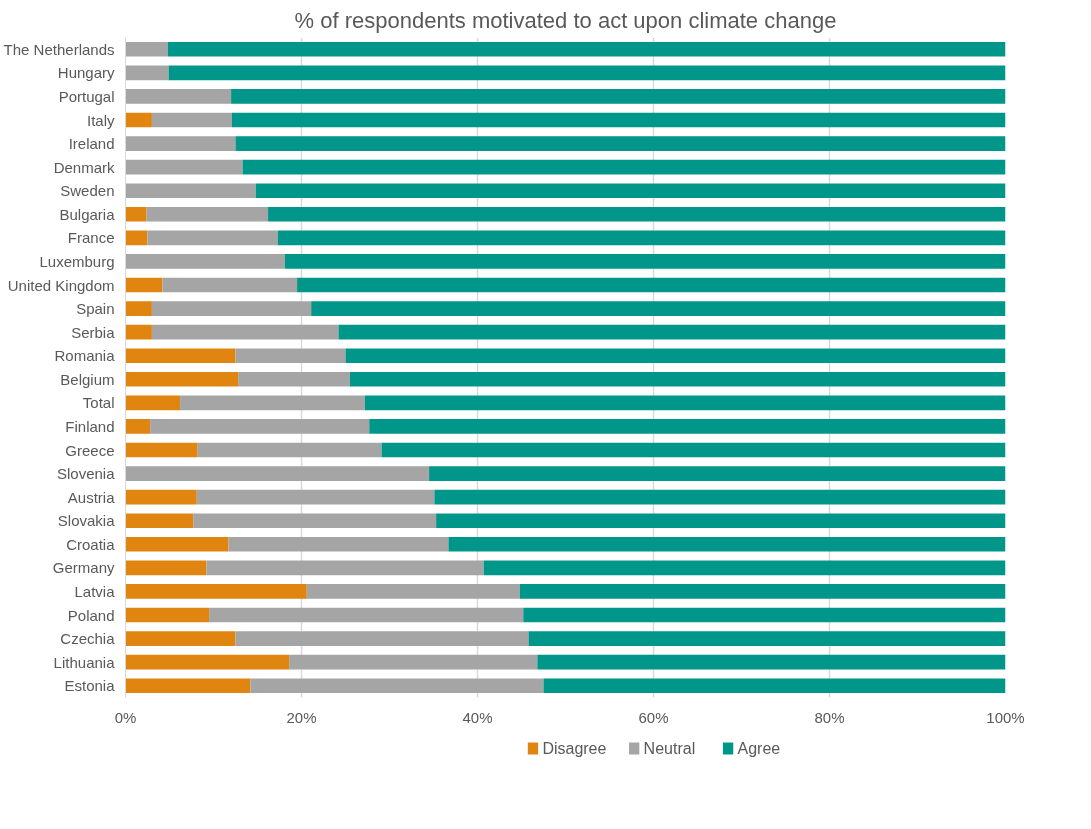  I want to click on chart-title: % of respondents motivated to act upon climate change, so click(565, 20).